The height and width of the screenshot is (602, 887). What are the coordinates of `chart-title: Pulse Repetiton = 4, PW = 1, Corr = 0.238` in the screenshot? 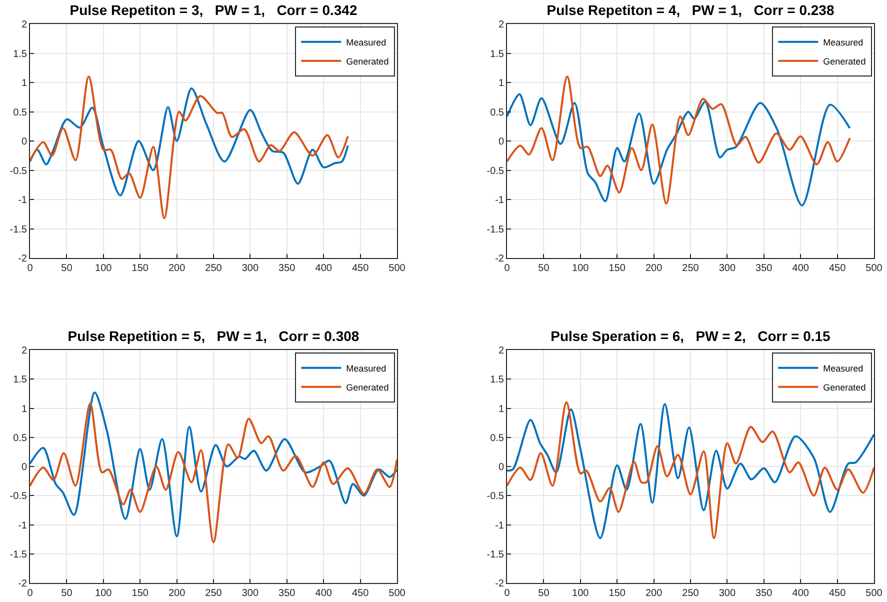 It's located at (690, 10).